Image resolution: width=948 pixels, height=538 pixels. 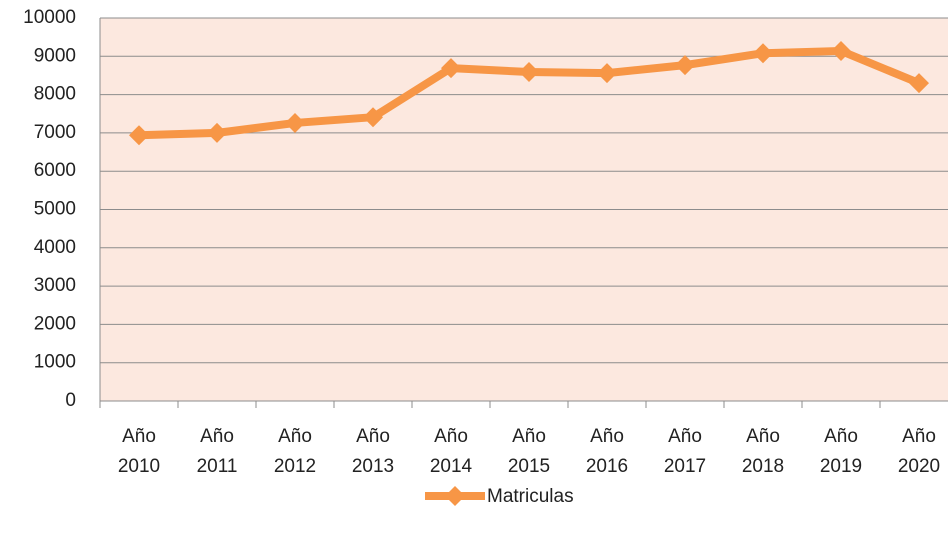 What do you see at coordinates (529, 451) in the screenshot?
I see `x-tick-label: Año 2015` at bounding box center [529, 451].